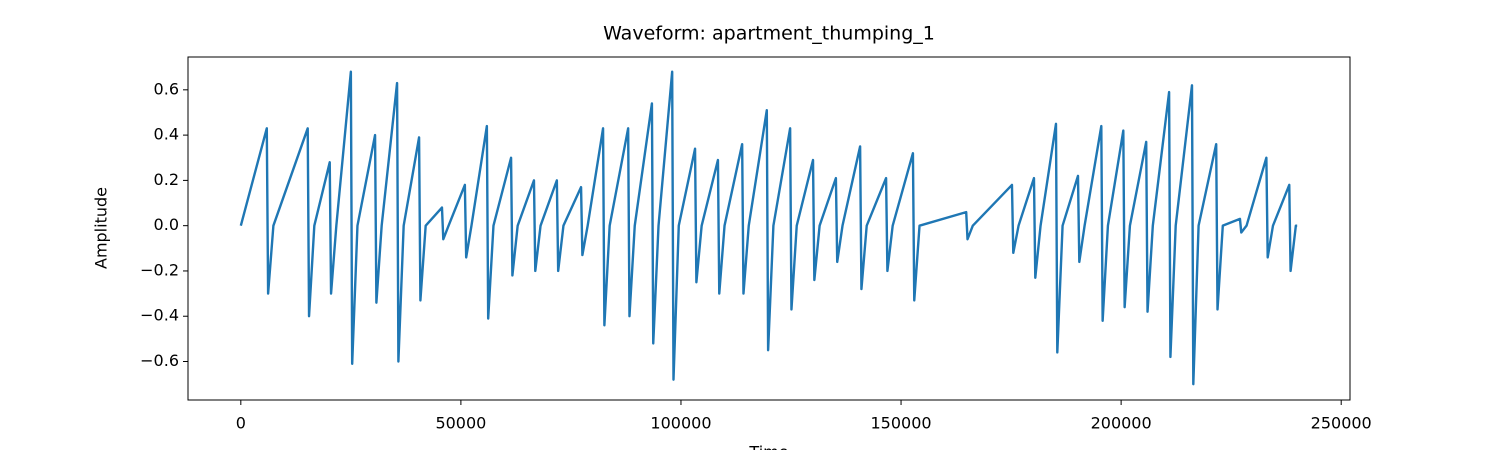 The width and height of the screenshot is (1500, 450). I want to click on y-tick-label: −0.2, so click(159, 269).